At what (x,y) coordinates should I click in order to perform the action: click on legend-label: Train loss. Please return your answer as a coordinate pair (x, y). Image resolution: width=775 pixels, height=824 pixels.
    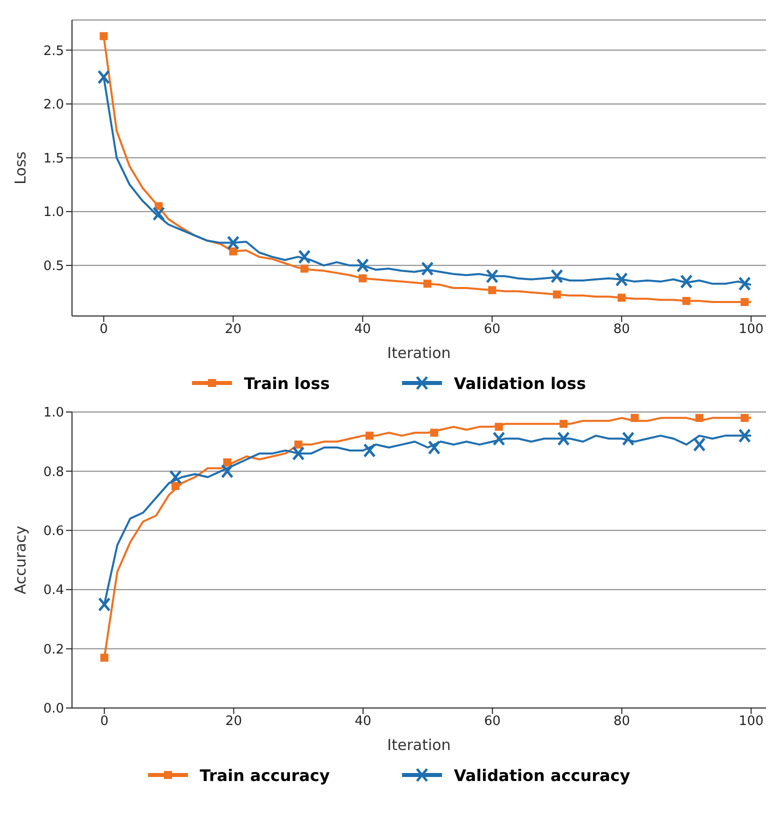
    Looking at the image, I should click on (287, 383).